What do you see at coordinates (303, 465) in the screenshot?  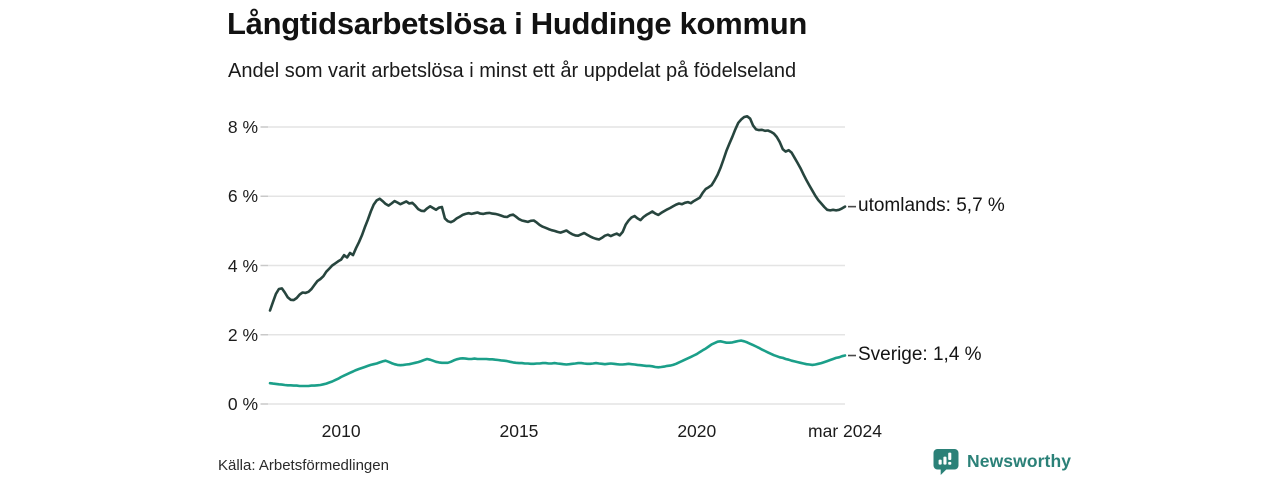 I see `source-note: Källa: Arbetsförmedlingen` at bounding box center [303, 465].